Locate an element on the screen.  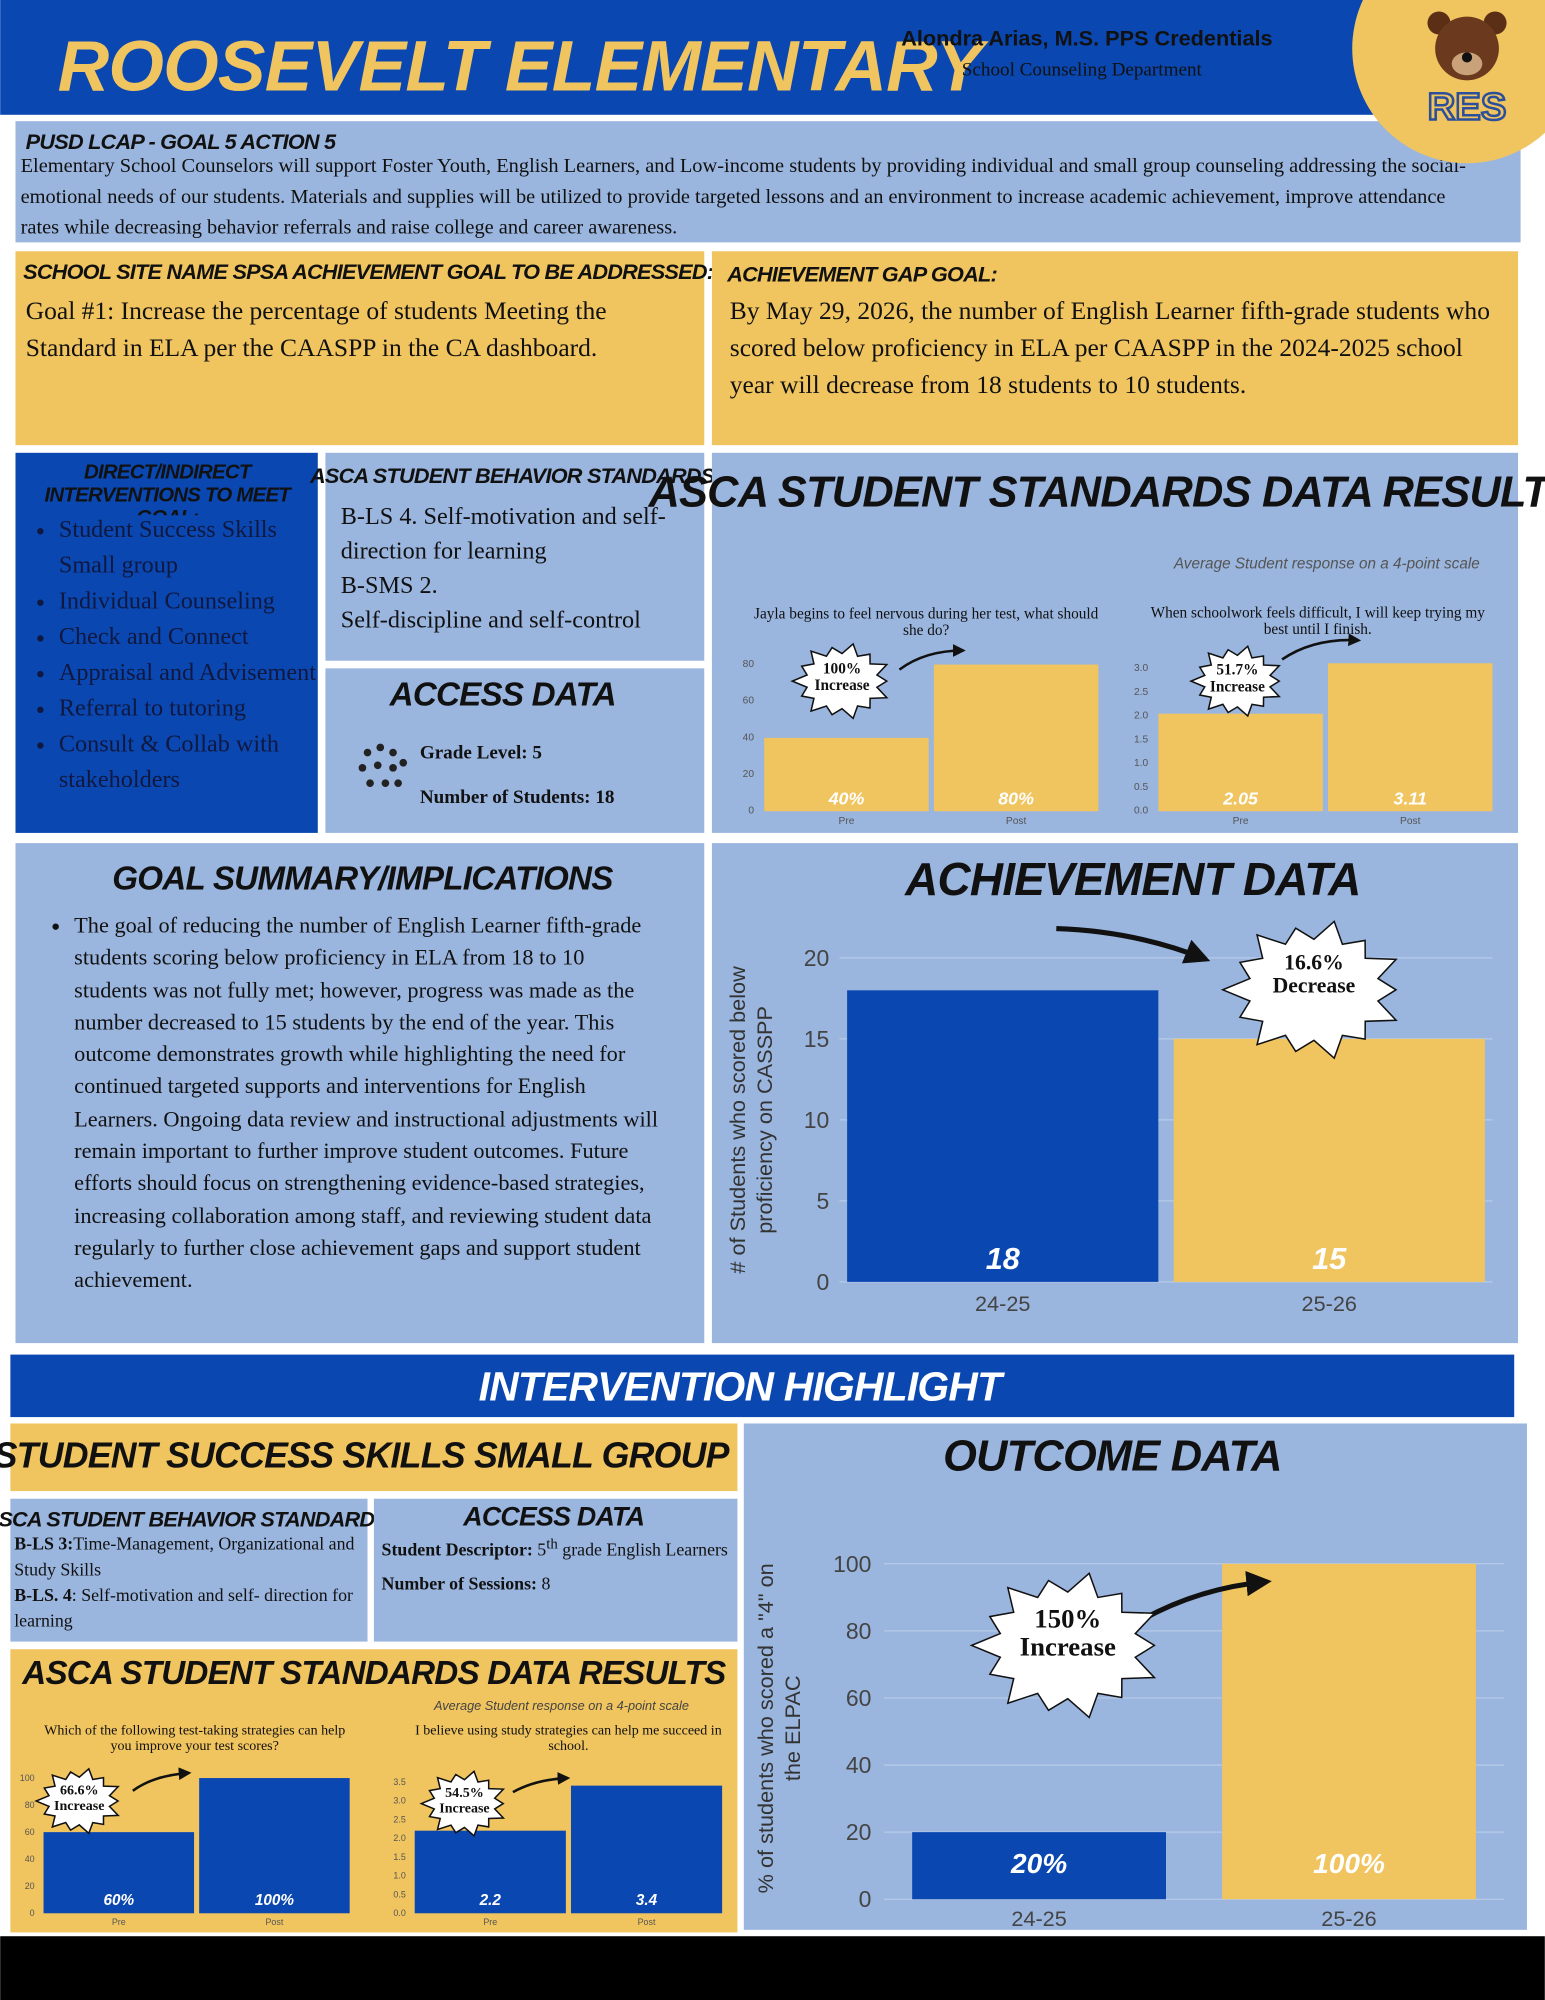
header-band is located at coordinates (772, 57).